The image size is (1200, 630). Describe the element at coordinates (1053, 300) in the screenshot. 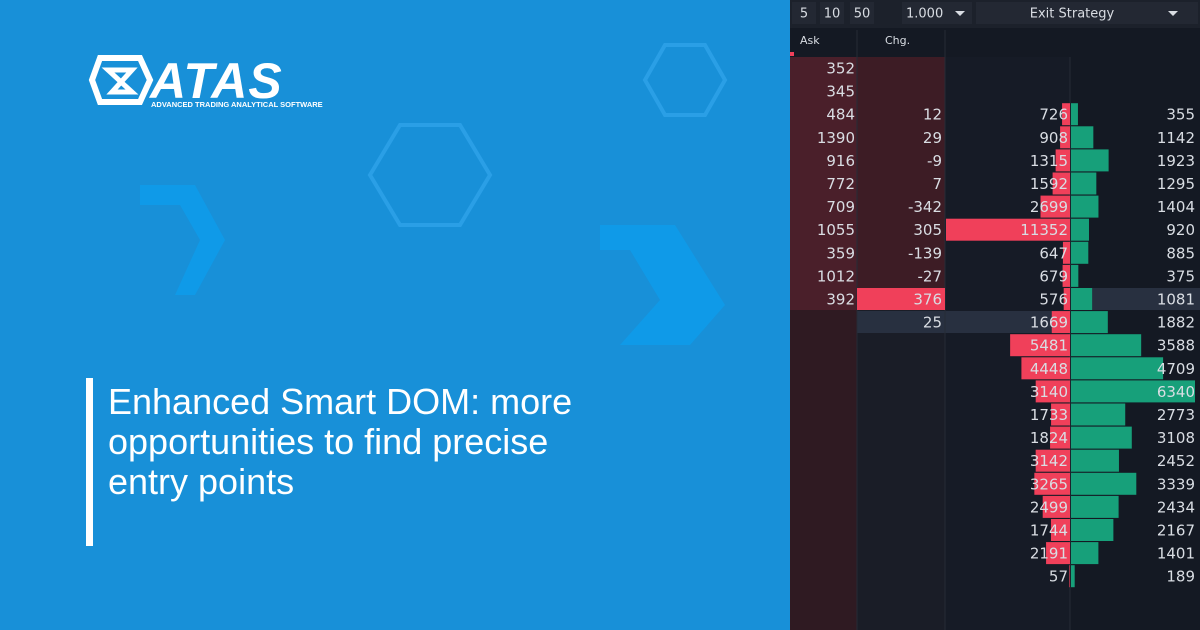

I see `bid-volume: 576` at that location.